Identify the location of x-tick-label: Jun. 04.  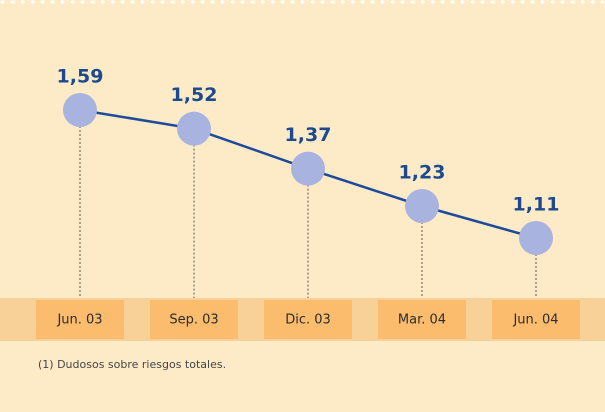
(535, 320).